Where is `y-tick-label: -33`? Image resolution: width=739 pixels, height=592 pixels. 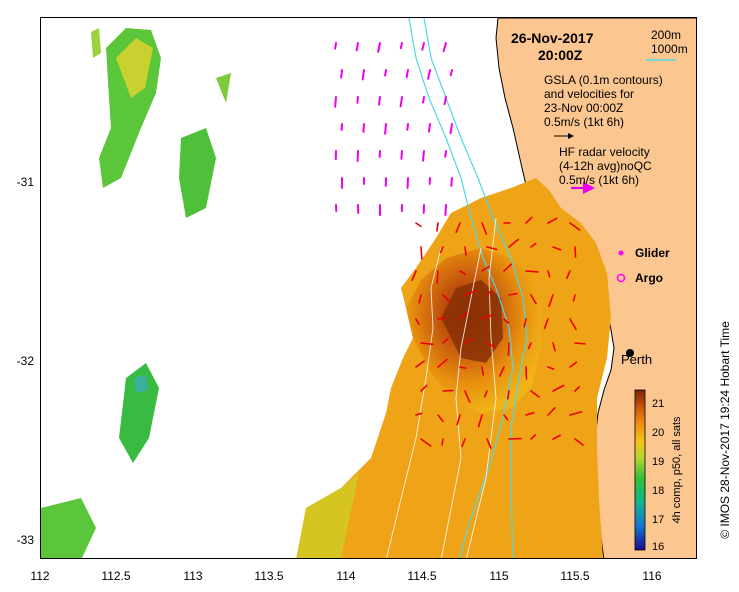 y-tick-label: -33 is located at coordinates (25, 540).